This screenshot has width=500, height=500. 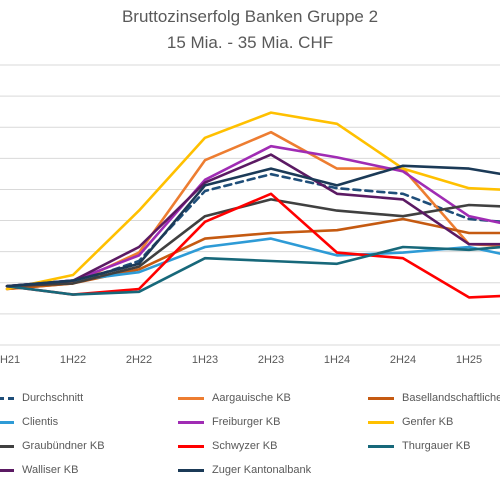 I want to click on legend-label: Freiburger KB, so click(x=246, y=422).